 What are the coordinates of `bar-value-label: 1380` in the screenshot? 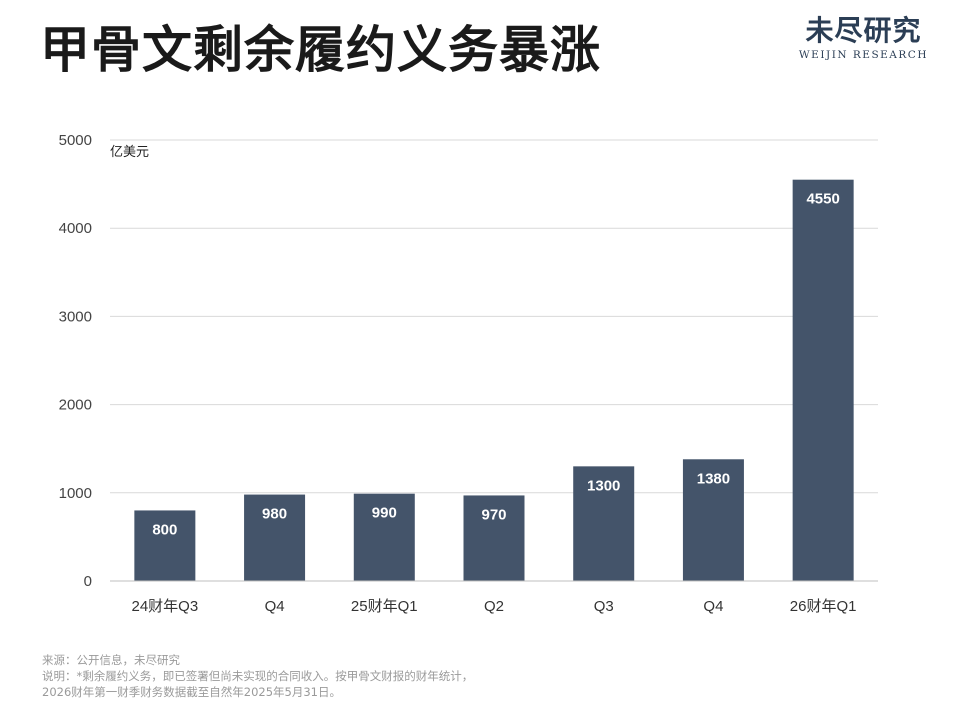 It's located at (713, 478).